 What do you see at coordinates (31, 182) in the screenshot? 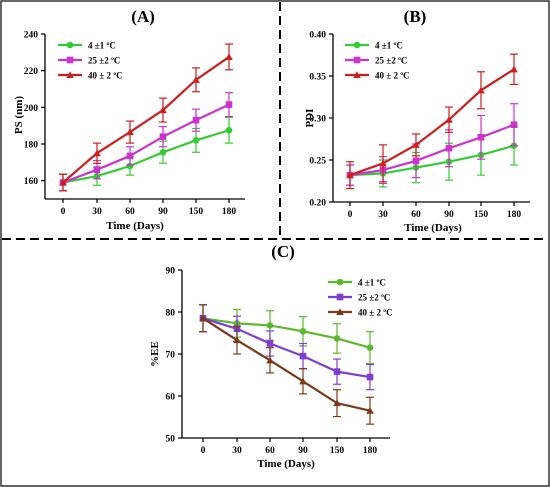
I see `y-tick-label: 160` at bounding box center [31, 182].